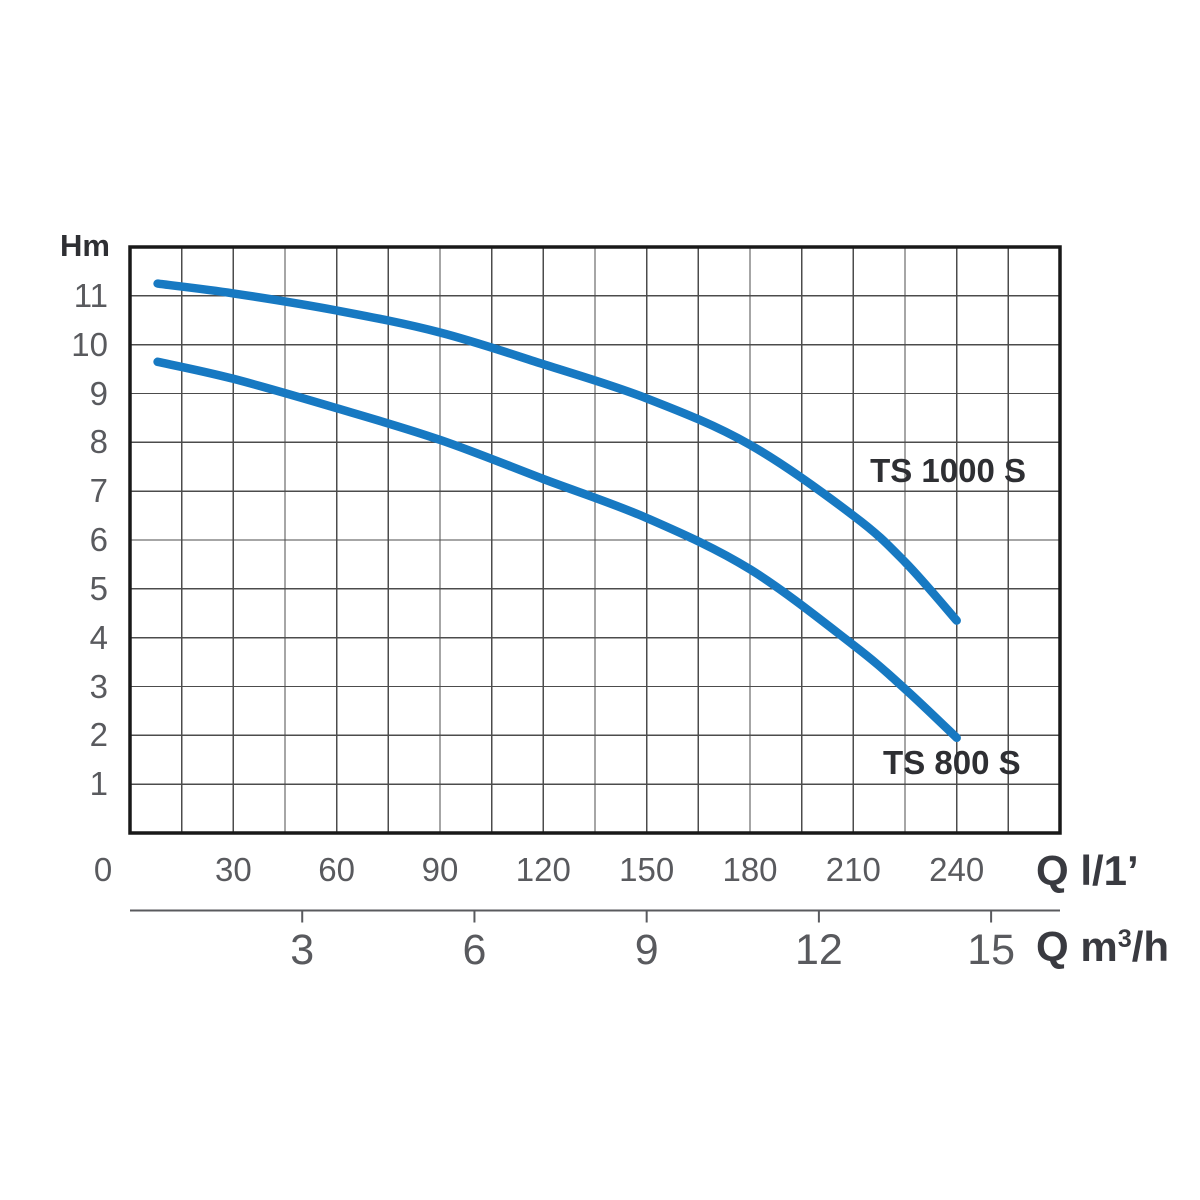 The image size is (1200, 1200). Describe the element at coordinates (90, 295) in the screenshot. I see `y-tick-label: 11` at that location.